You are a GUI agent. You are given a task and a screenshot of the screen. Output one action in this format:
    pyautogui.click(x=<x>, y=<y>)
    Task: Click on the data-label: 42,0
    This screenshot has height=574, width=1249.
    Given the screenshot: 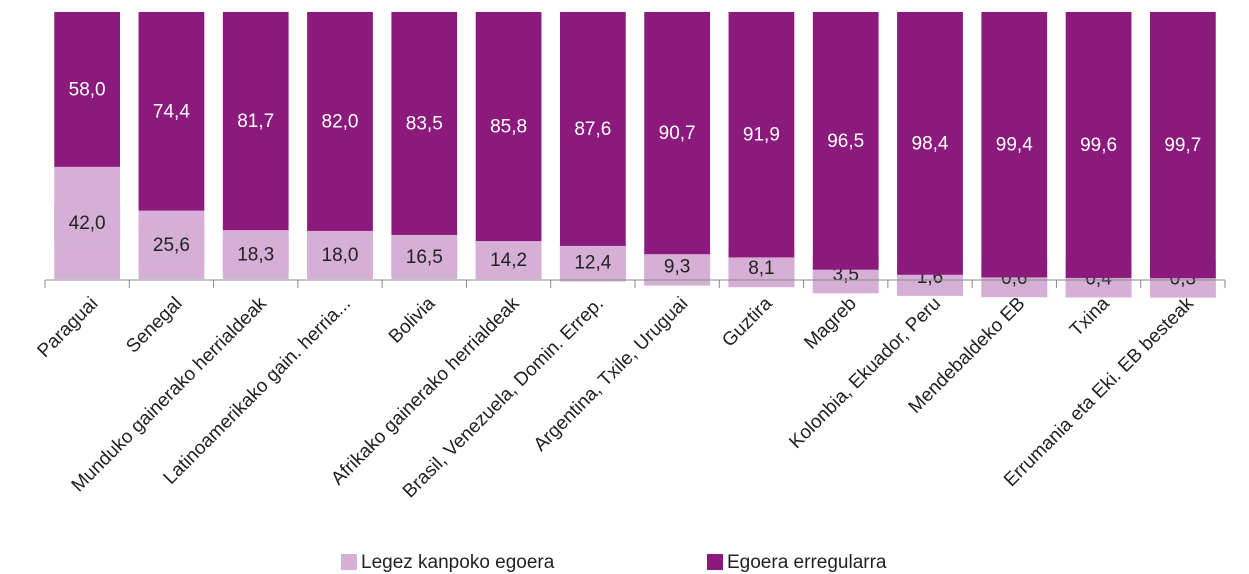 What is the action you would take?
    pyautogui.click(x=87, y=223)
    